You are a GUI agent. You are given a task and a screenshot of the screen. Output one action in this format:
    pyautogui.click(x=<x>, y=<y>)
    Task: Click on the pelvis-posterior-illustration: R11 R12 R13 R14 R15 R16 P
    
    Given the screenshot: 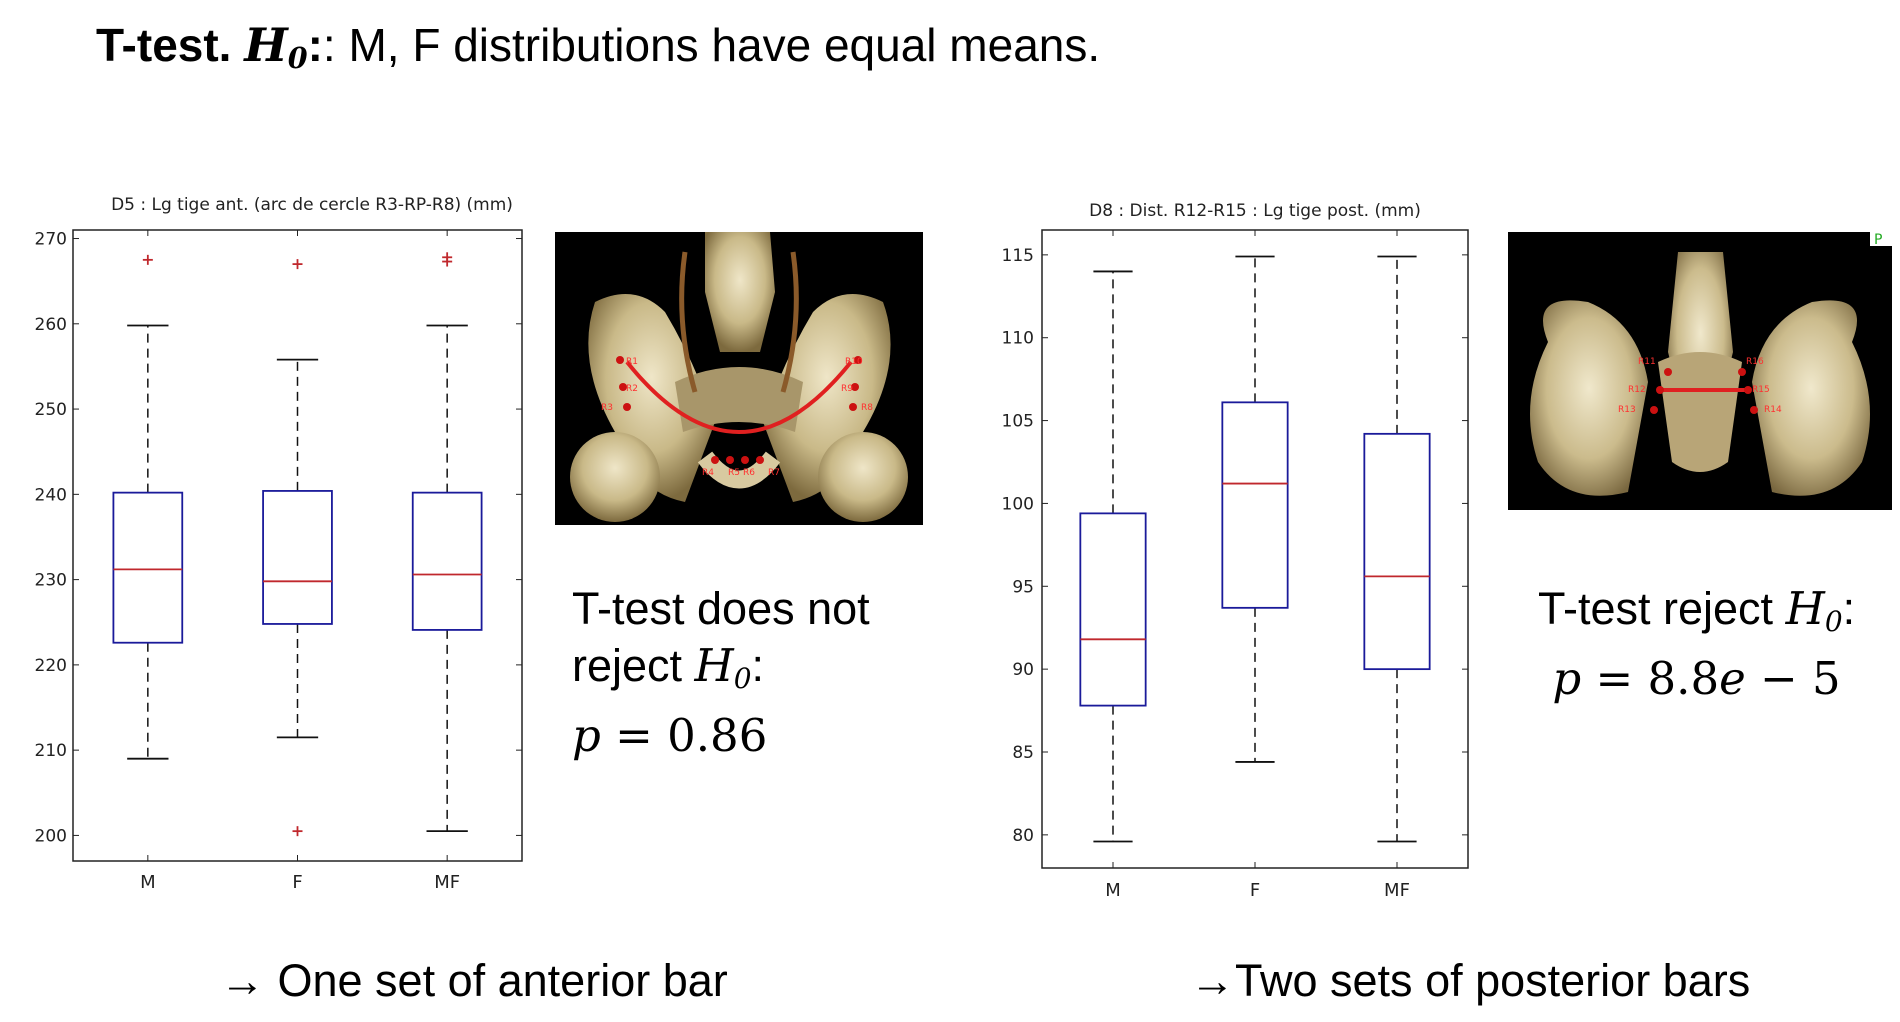 What is the action you would take?
    pyautogui.click(x=1700, y=371)
    